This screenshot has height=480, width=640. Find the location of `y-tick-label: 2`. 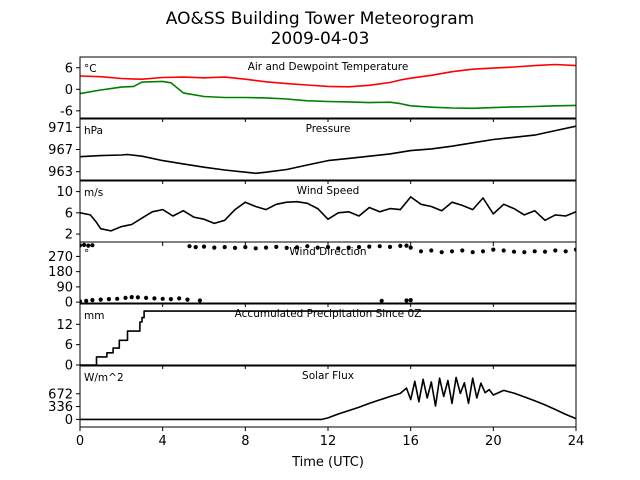

y-tick-label: 2 is located at coordinates (69, 235).